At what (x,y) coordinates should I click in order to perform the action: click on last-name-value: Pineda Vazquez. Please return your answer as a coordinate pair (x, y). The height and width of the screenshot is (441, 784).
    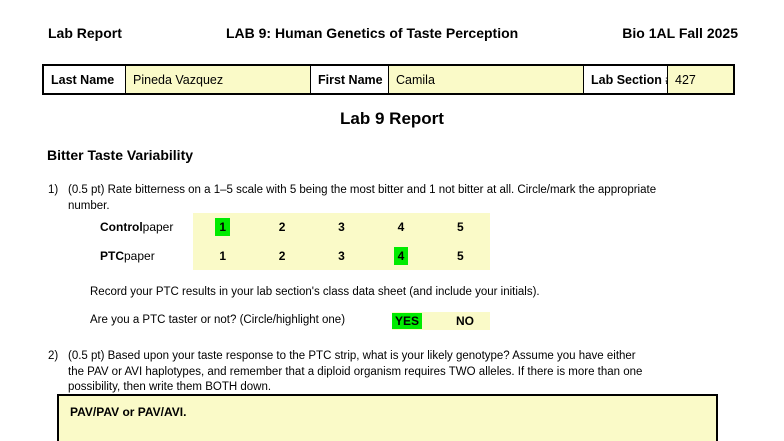
    Looking at the image, I should click on (217, 79).